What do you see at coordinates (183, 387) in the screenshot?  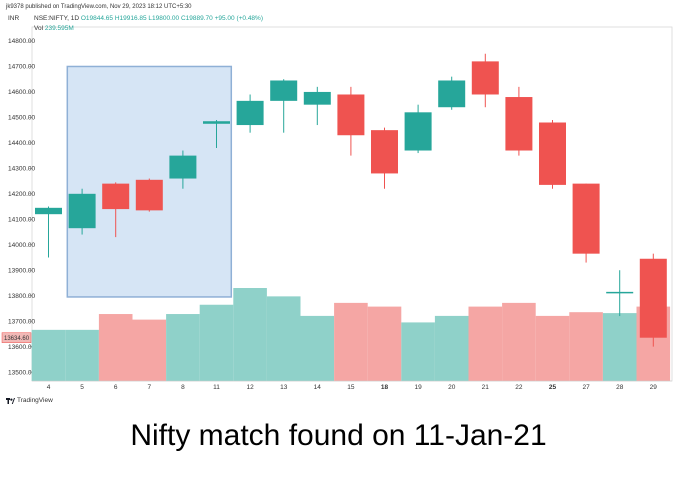 I see `x-tick-label: 8` at bounding box center [183, 387].